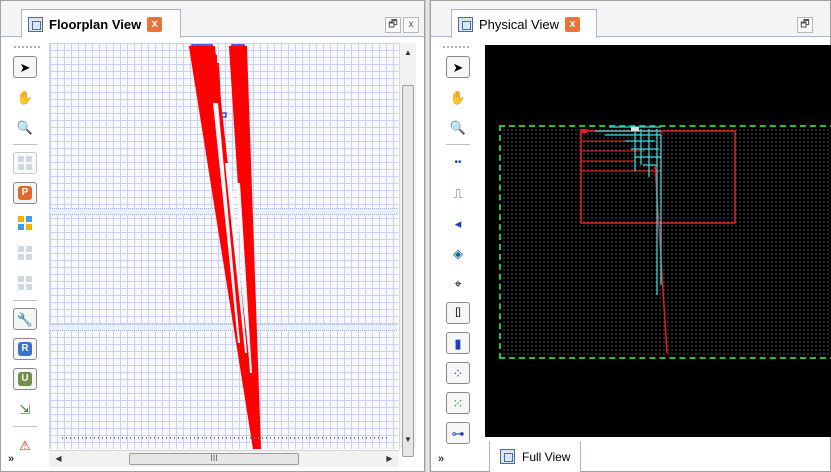 The height and width of the screenshot is (472, 831). I want to click on tab-physical-view: Physical View x, so click(524, 23).